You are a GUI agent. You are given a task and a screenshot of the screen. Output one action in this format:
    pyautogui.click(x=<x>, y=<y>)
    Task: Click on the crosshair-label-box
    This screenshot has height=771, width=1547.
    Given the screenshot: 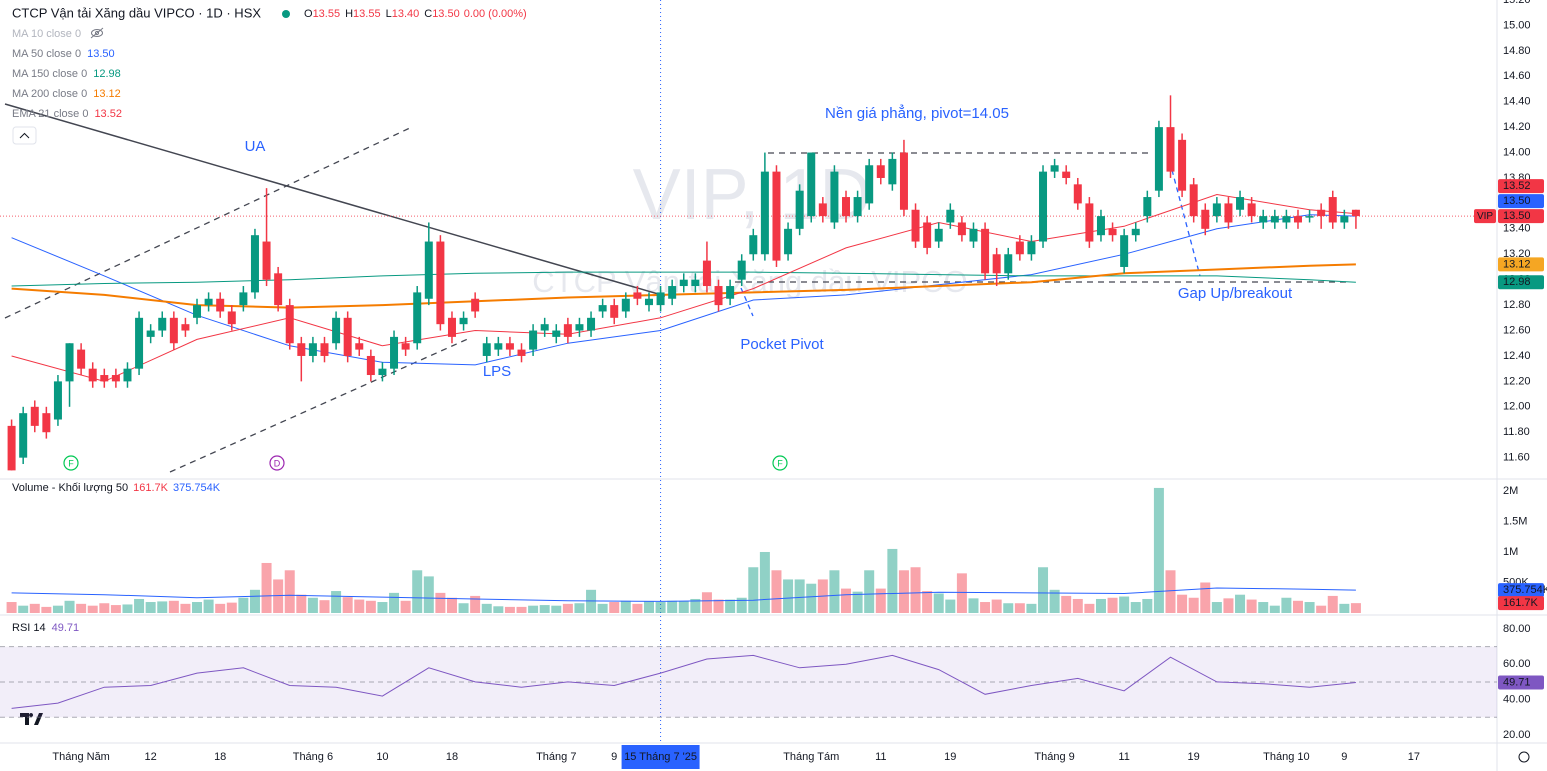 What is the action you would take?
    pyautogui.click(x=660, y=757)
    